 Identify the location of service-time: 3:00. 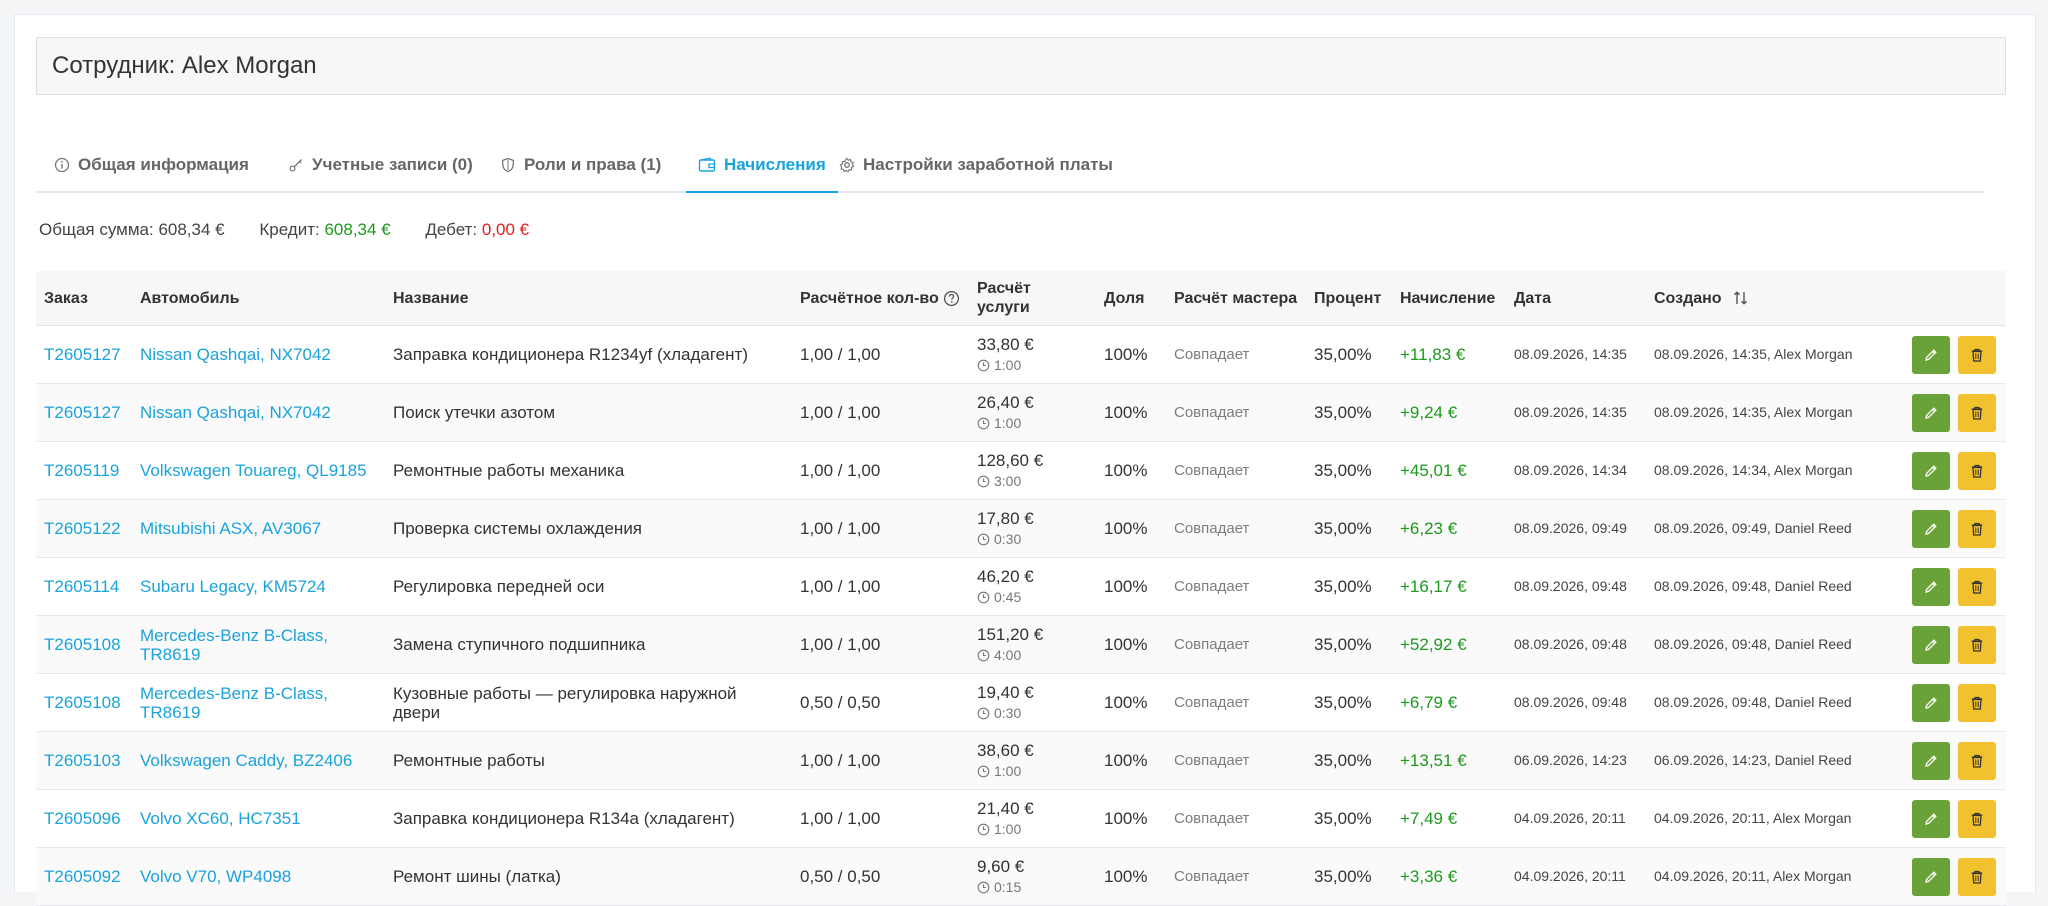
(1008, 480).